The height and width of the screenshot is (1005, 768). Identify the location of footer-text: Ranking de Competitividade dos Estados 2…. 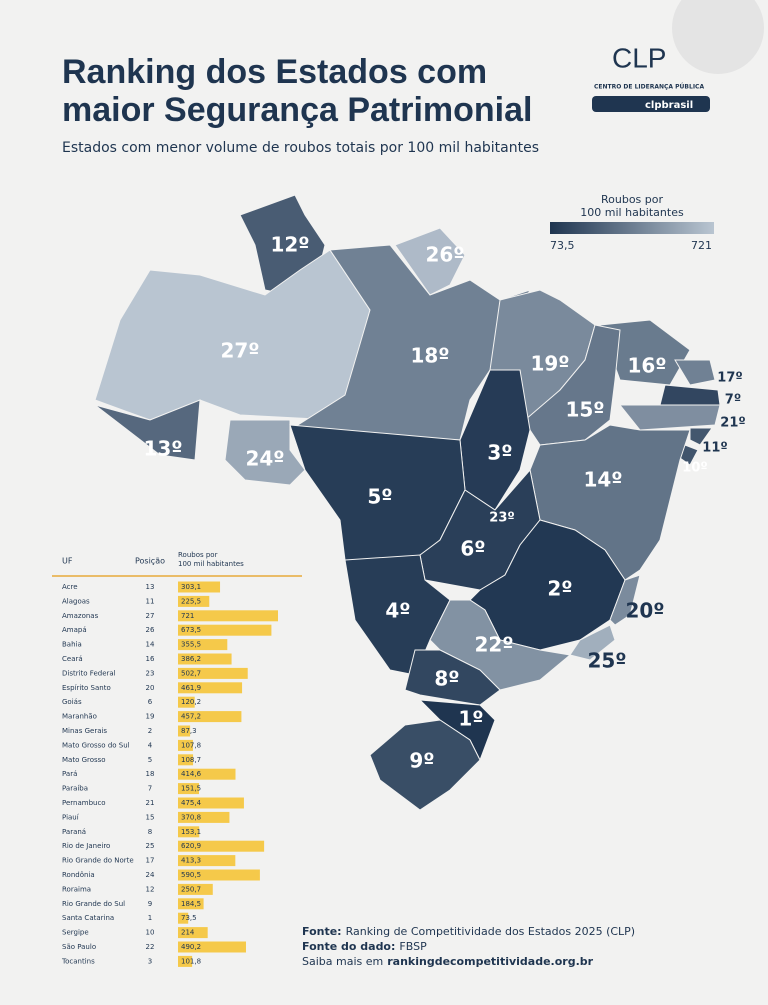
(491, 931).